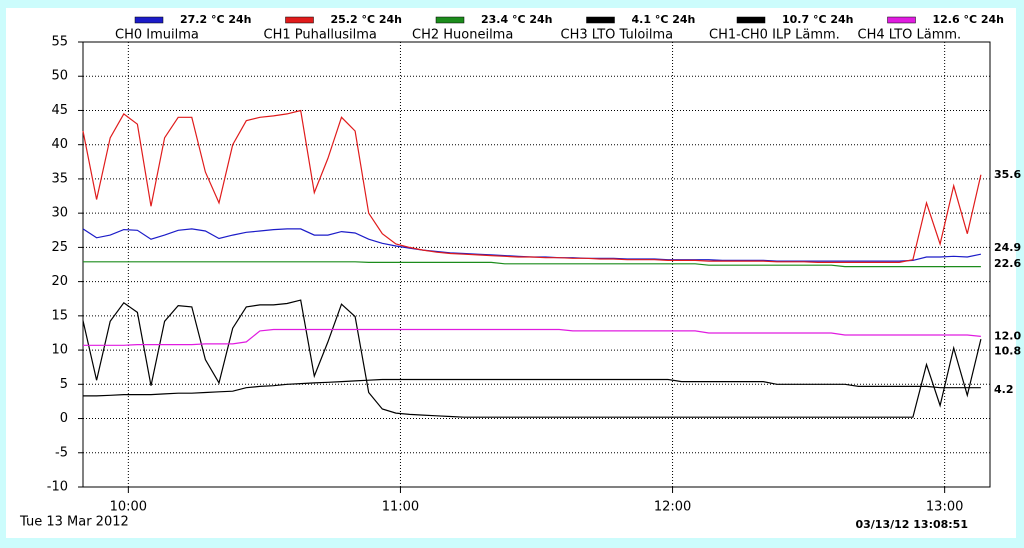 The height and width of the screenshot is (548, 1024). What do you see at coordinates (157, 35) in the screenshot?
I see `legend-name: CH0 Imuilma` at bounding box center [157, 35].